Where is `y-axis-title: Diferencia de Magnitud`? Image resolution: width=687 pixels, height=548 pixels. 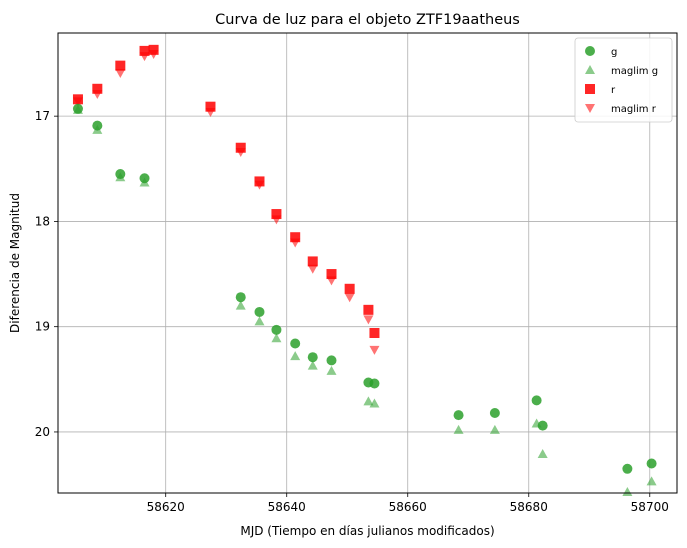 y-axis-title: Diferencia de Magnitud is located at coordinates (15, 263).